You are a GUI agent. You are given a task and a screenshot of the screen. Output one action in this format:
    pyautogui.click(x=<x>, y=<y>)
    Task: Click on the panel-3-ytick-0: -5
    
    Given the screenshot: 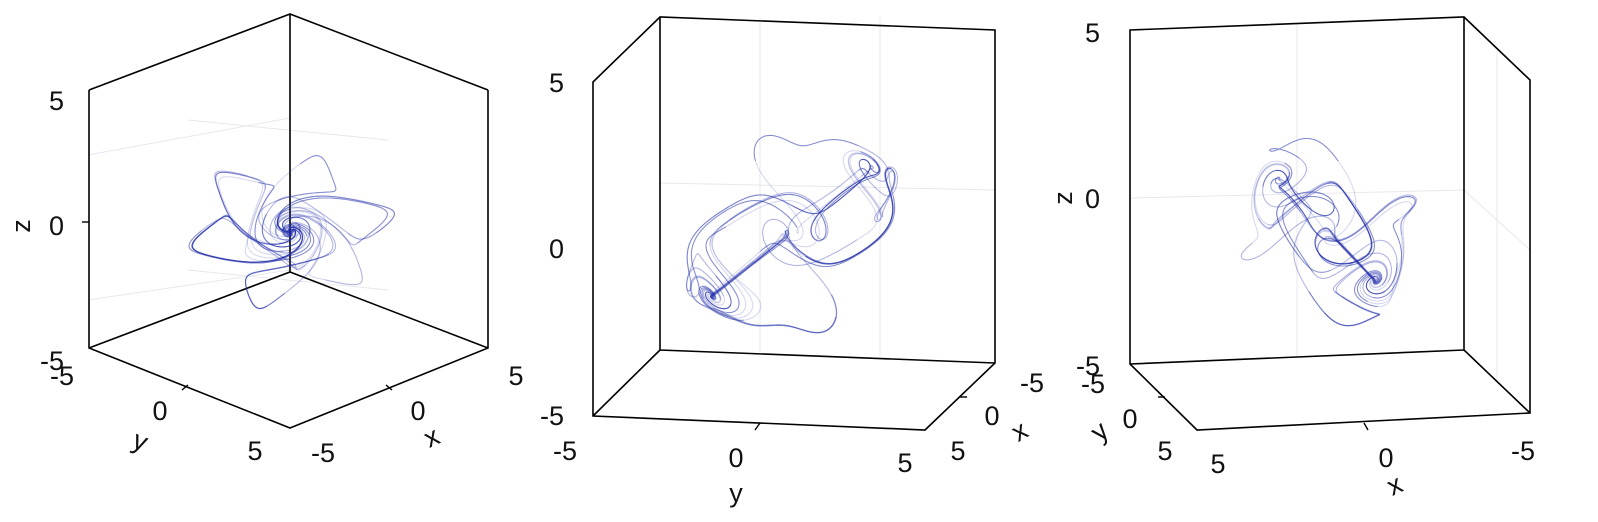 What is the action you would take?
    pyautogui.click(x=1093, y=384)
    